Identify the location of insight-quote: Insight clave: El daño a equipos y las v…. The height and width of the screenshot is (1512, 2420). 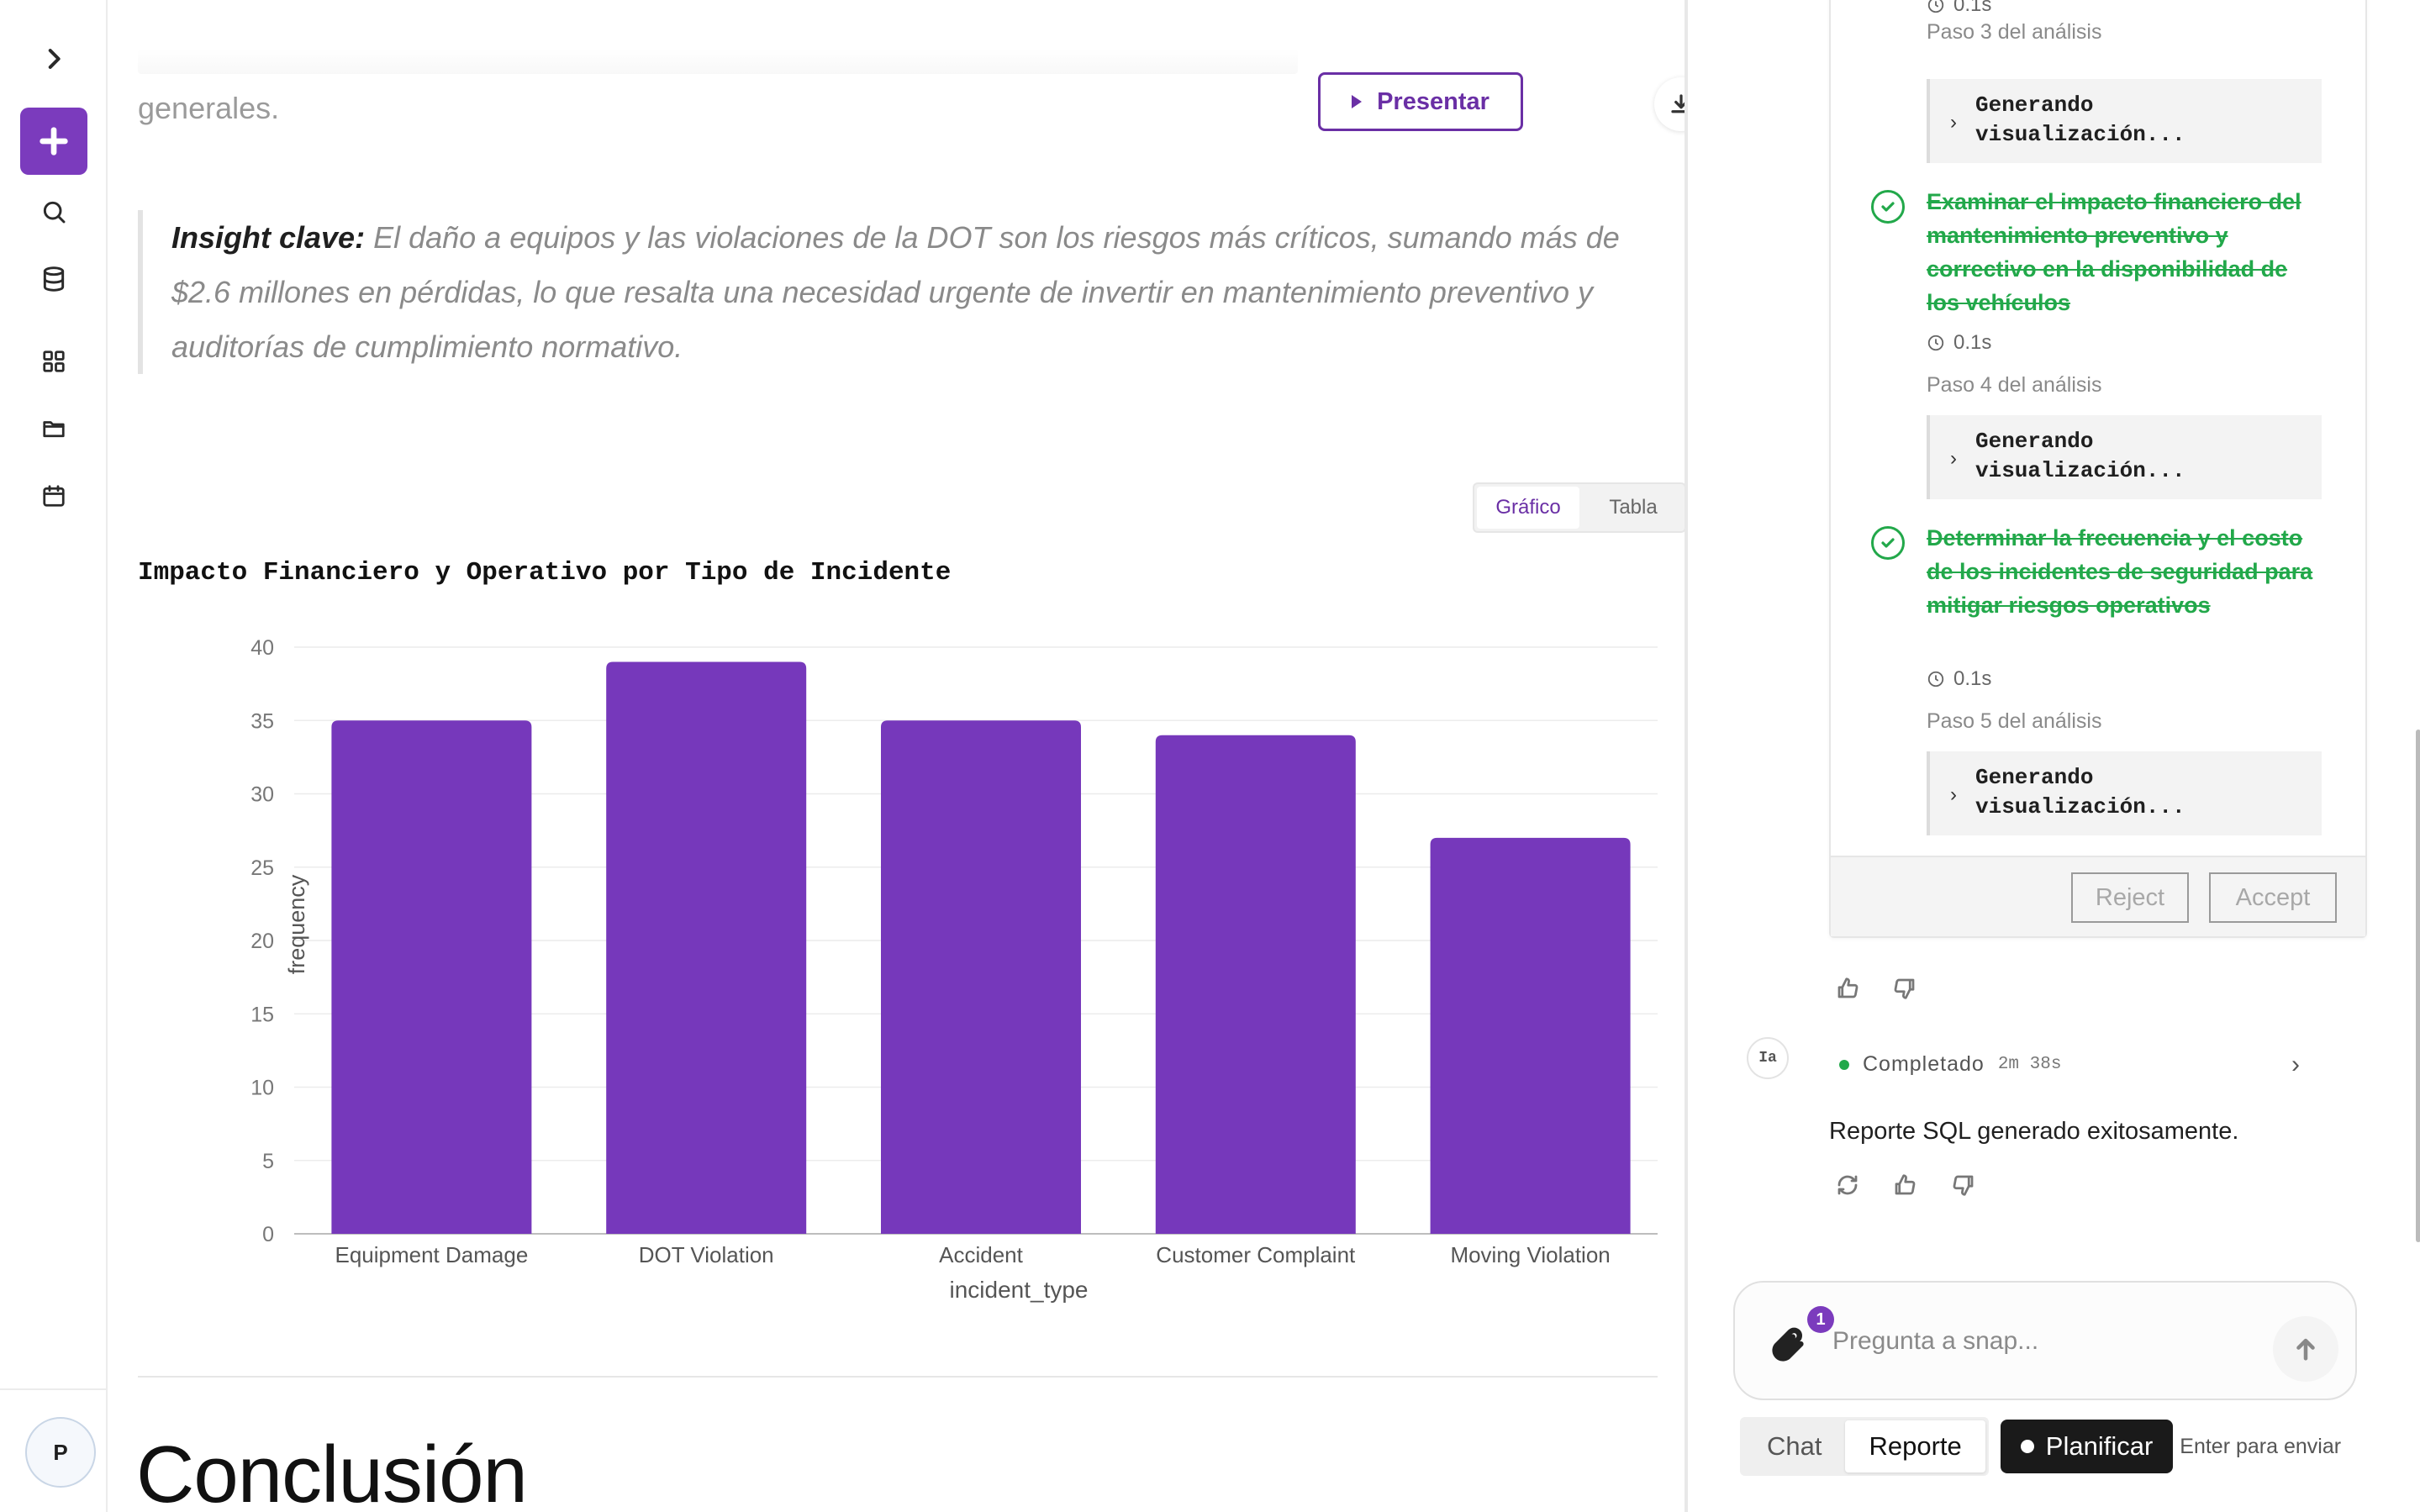
(911, 292).